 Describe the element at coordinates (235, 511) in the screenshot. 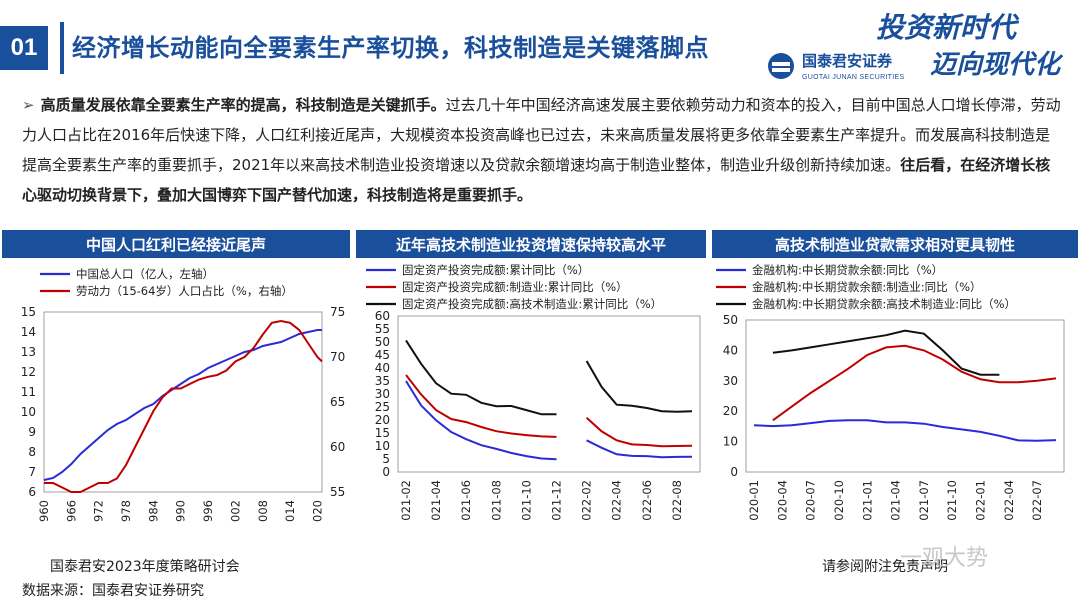

I see `chart1-xtick-7: 2002` at that location.